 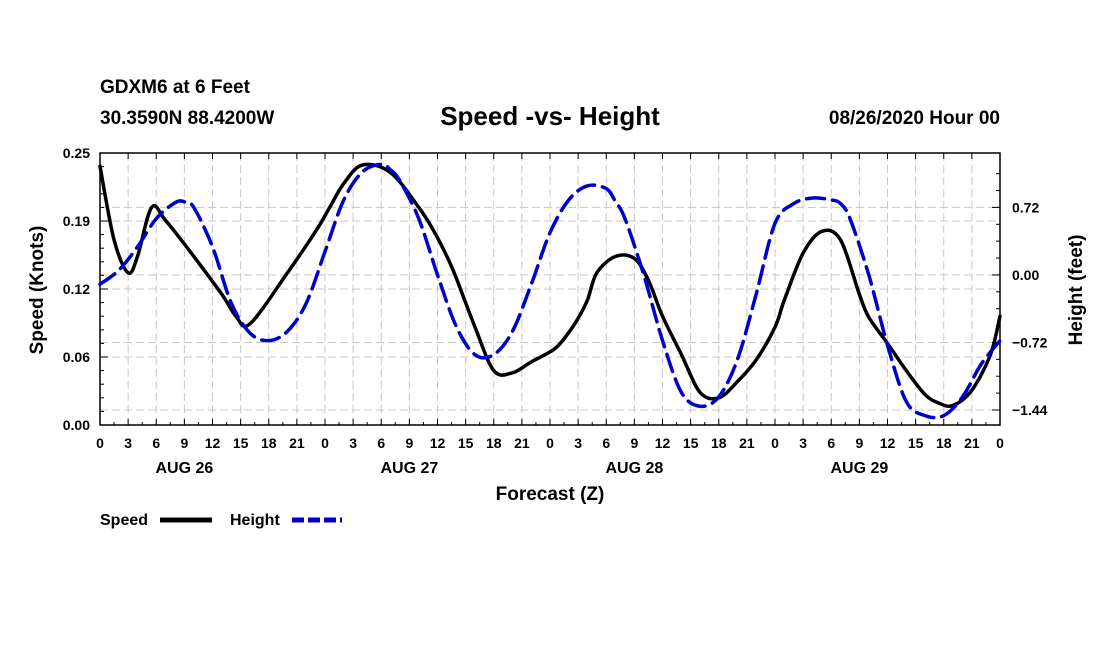 I want to click on y-left-axis-label: Speed (Knots), so click(x=37, y=290).